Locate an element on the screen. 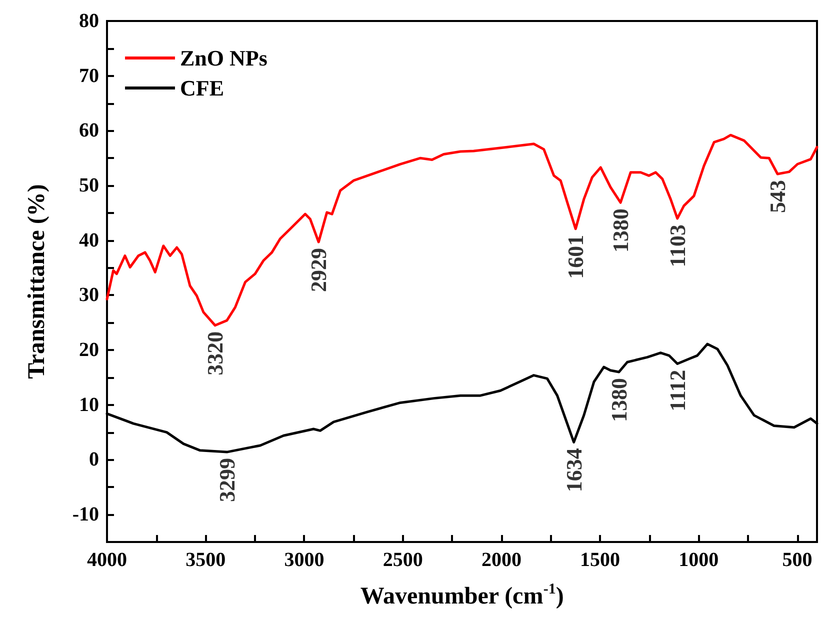 Image resolution: width=824 pixels, height=633 pixels. x-tick-label: 1000 is located at coordinates (698, 560).